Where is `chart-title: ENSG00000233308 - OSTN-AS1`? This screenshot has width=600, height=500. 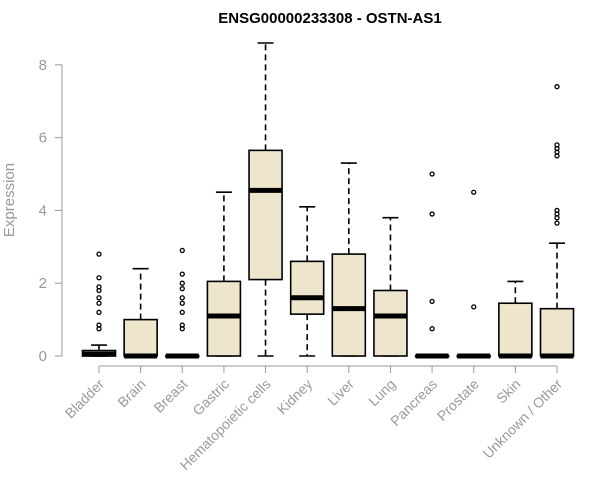
chart-title: ENSG00000233308 - OSTN-AS1 is located at coordinates (329, 18).